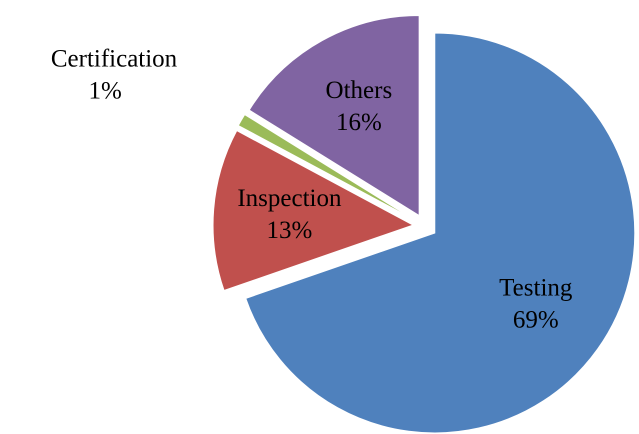  What do you see at coordinates (289, 198) in the screenshot?
I see `slice-label: Inspection` at bounding box center [289, 198].